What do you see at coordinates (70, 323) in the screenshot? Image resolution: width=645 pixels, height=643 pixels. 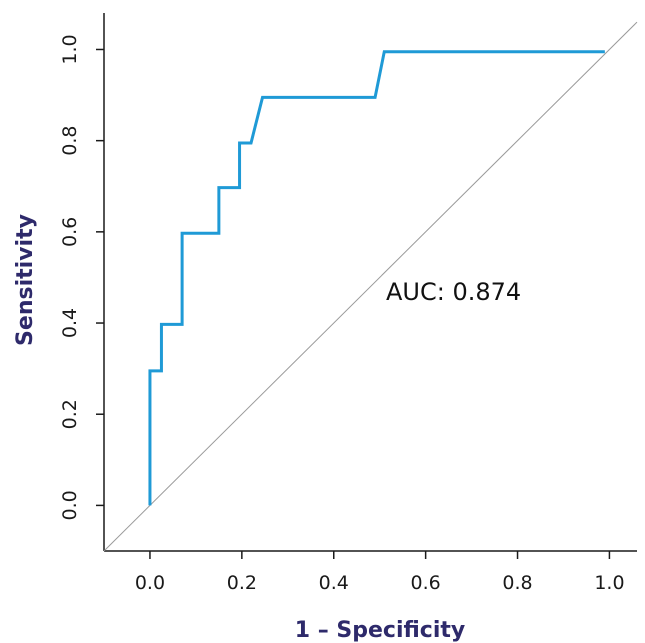 I see `y-tick-label: 0.4` at bounding box center [70, 323].